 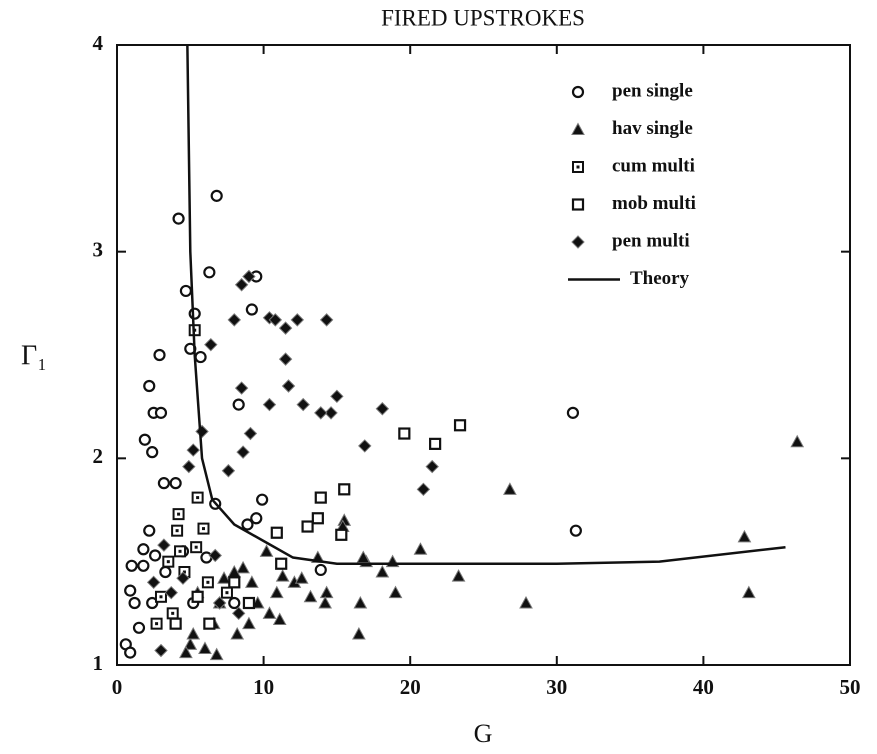 What do you see at coordinates (654, 203) in the screenshot?
I see `legend-text: mob multi` at bounding box center [654, 203].